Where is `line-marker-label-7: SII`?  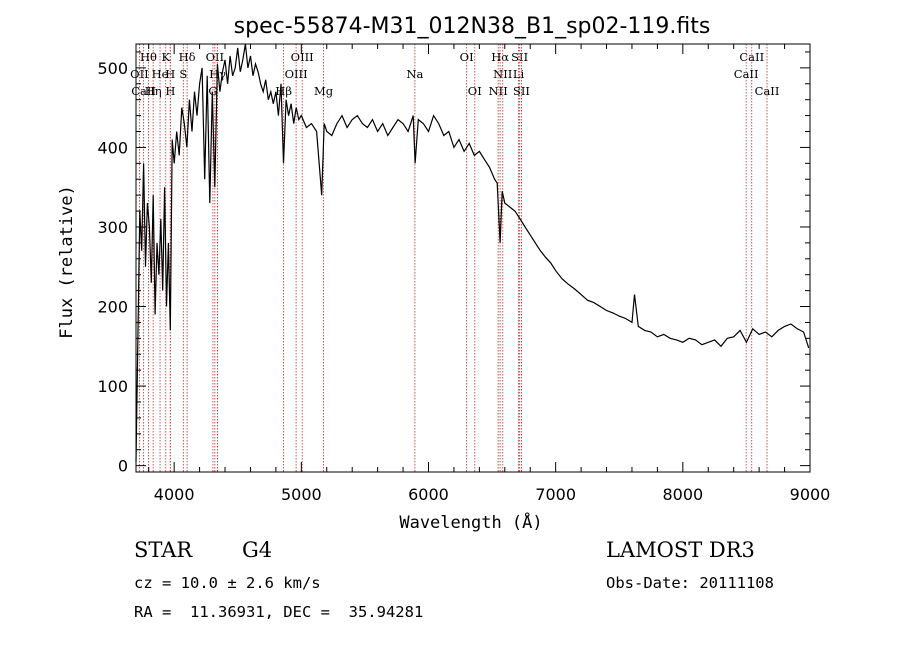
line-marker-label-7: SII is located at coordinates (519, 57).